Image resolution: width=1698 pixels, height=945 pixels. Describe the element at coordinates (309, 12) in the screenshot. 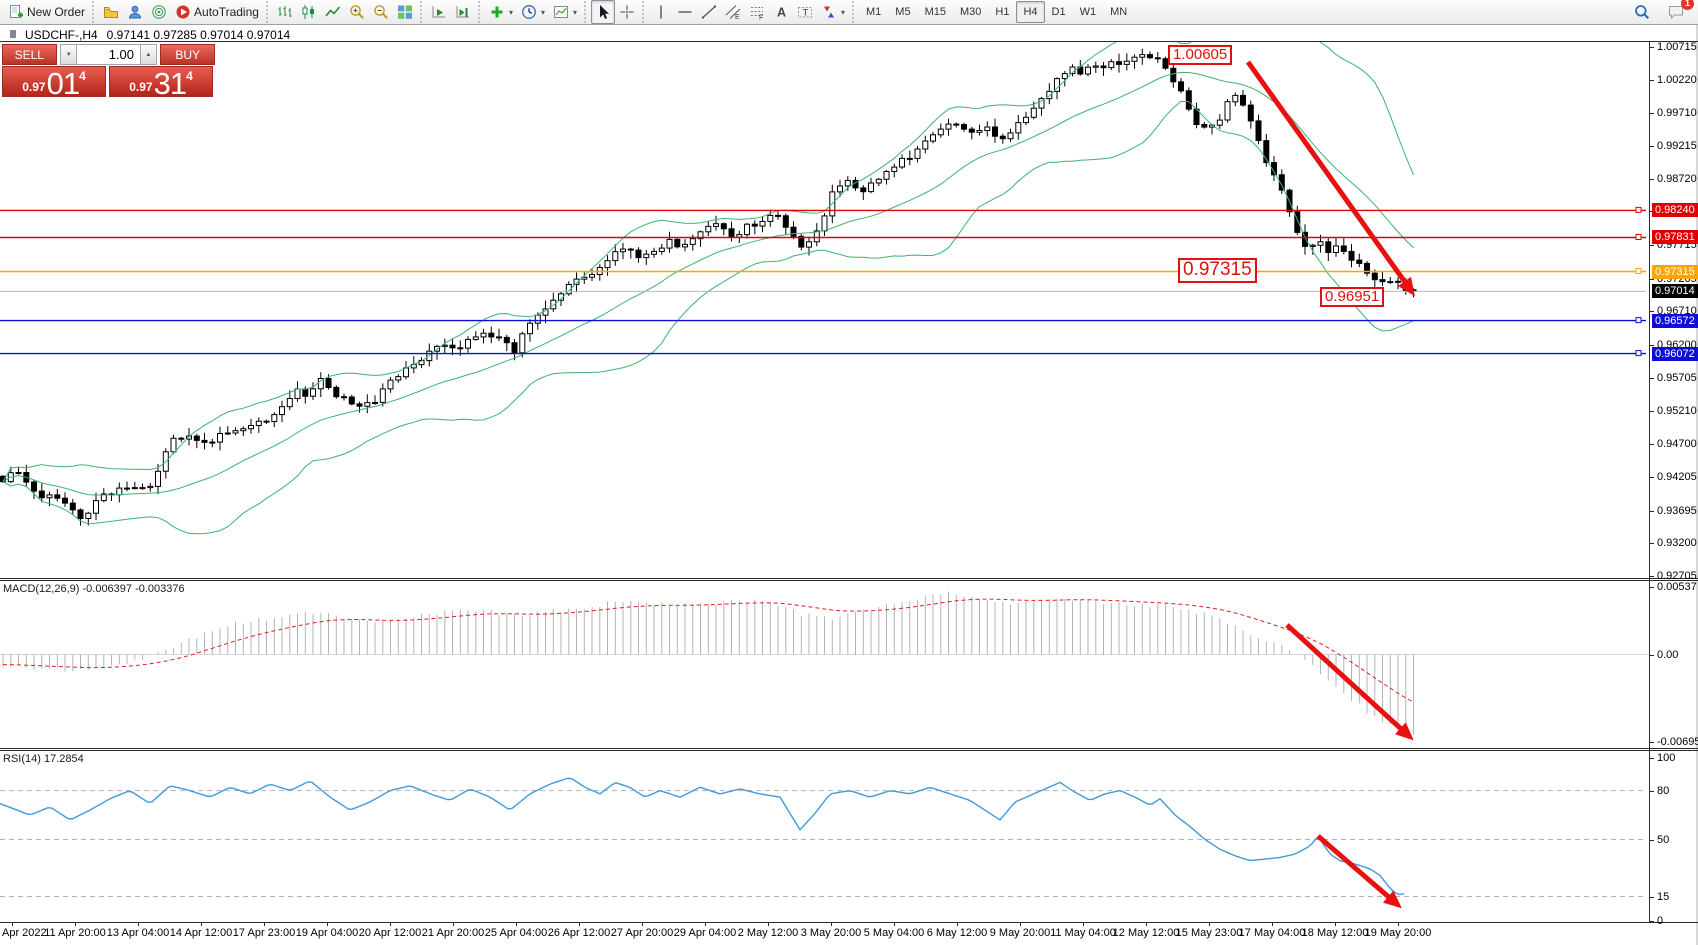

I see `candlestick-chart-icon` at that location.